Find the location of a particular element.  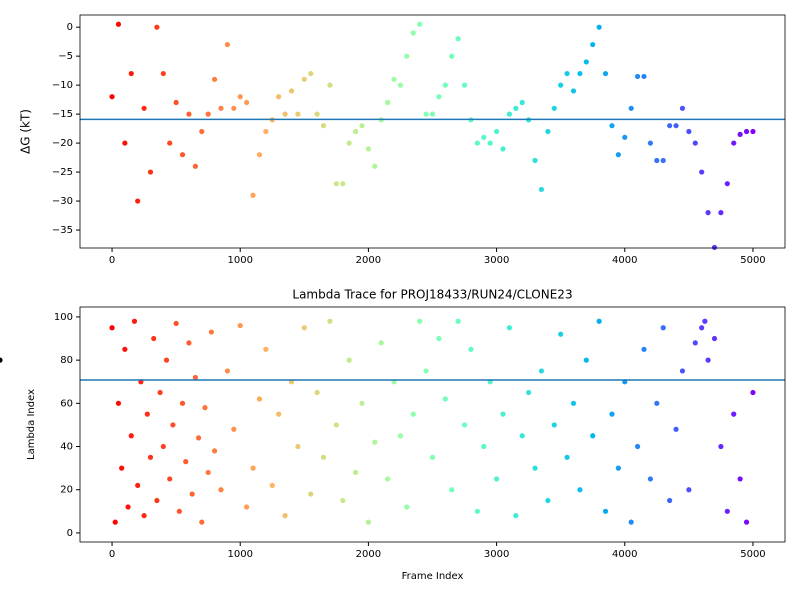

x-tick-label: 2000 is located at coordinates (368, 260).